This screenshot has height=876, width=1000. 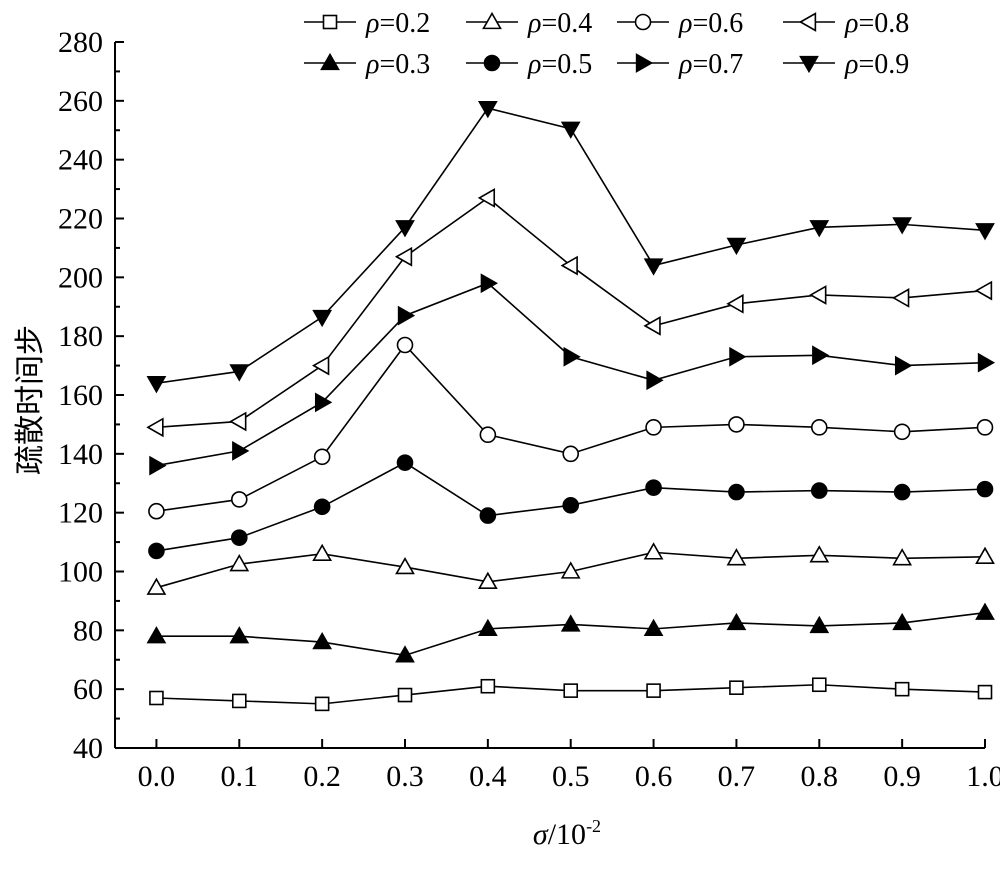 I want to click on x-tick-label: 0.4, so click(x=488, y=776).